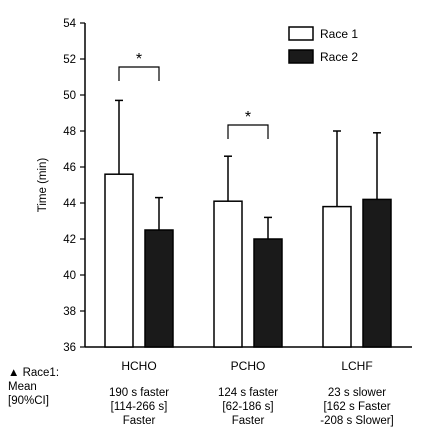  I want to click on y-tick-label: 52, so click(69, 60).